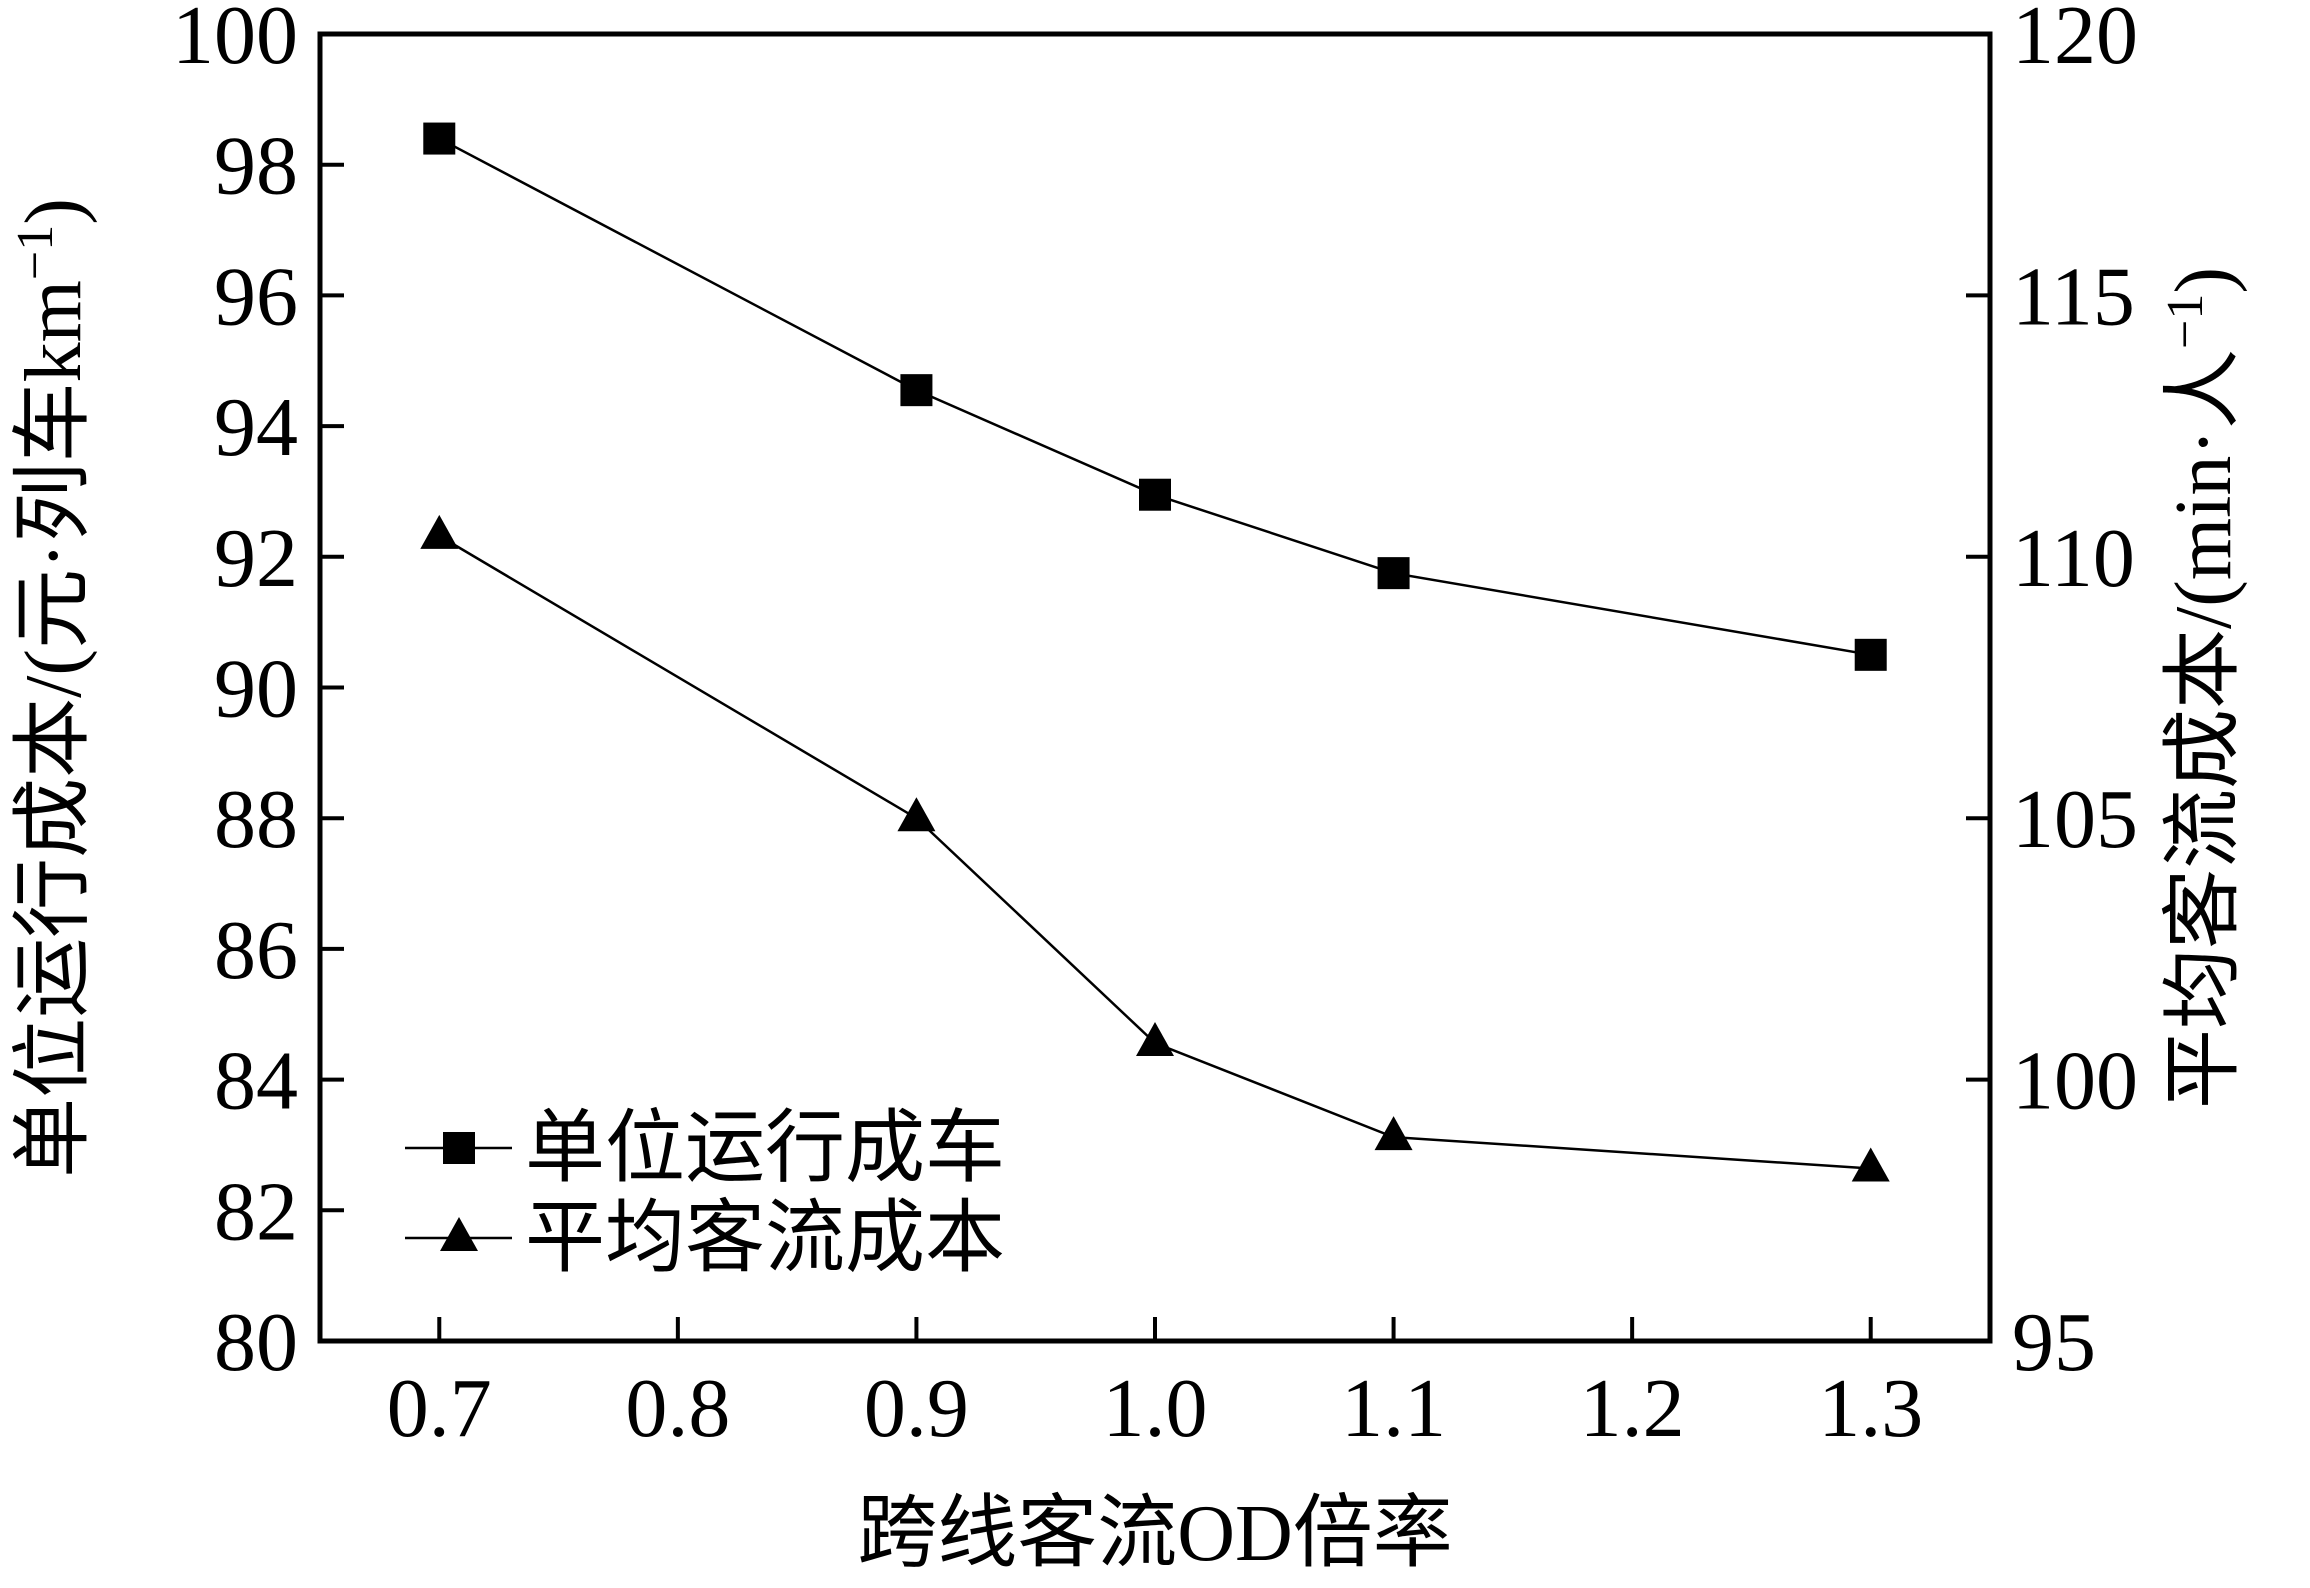  I want to click on x-tick-label: 1.1, so click(1393, 1408).